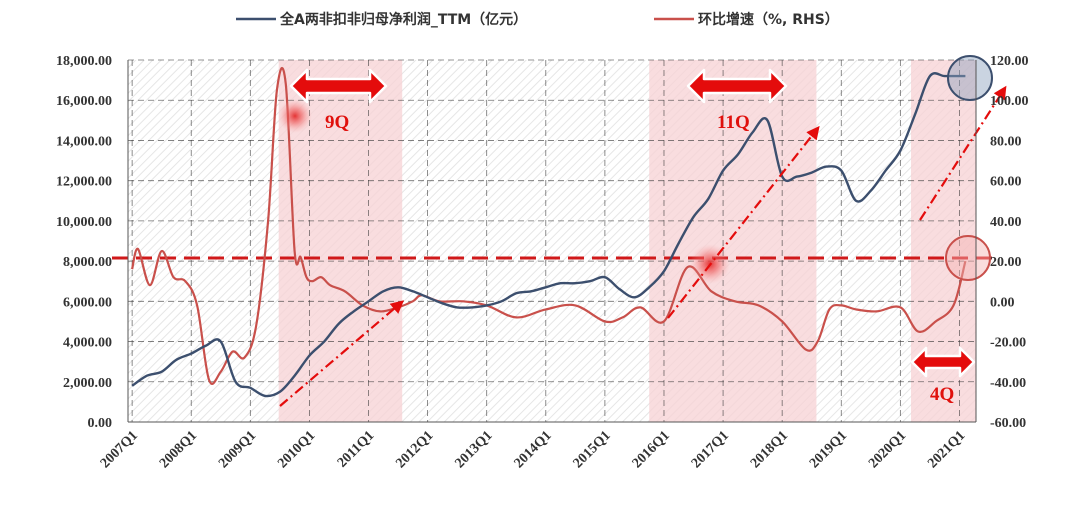  Describe the element at coordinates (1008, 383) in the screenshot. I see `y-right-tick-label: -40.00` at that location.